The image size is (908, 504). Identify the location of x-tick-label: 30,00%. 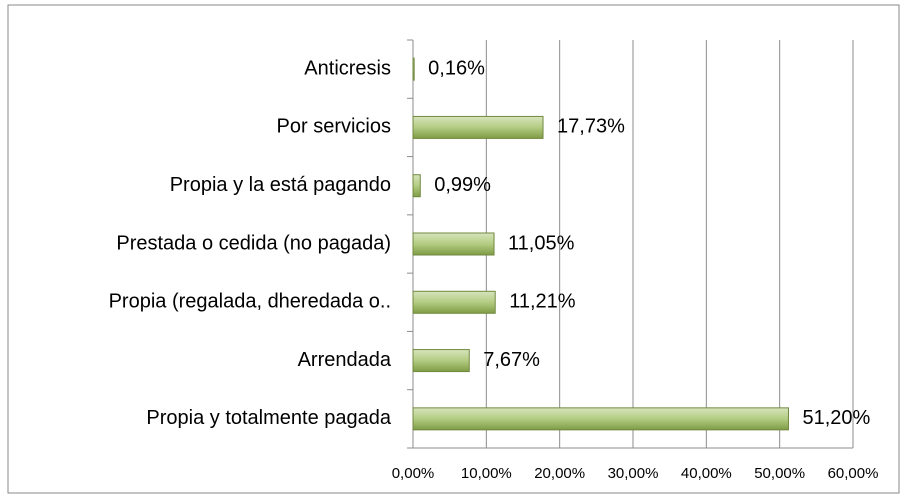
(633, 473).